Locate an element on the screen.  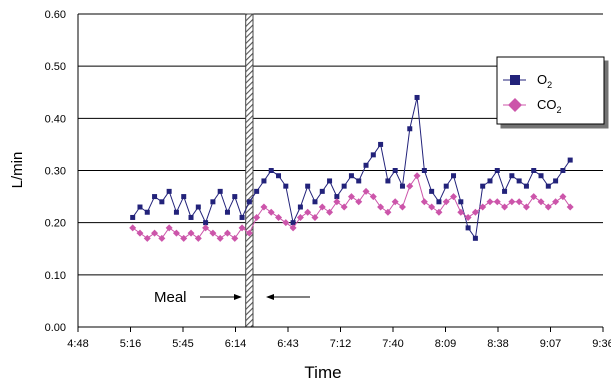
meal-label: Meal is located at coordinates (170, 297).